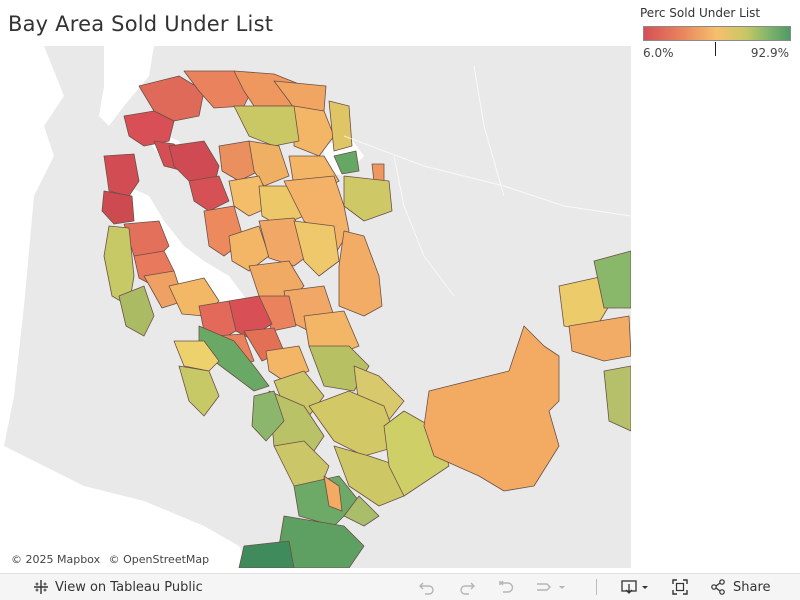  What do you see at coordinates (700, 13) in the screenshot?
I see `legend-title: Perc Sold Under List` at bounding box center [700, 13].